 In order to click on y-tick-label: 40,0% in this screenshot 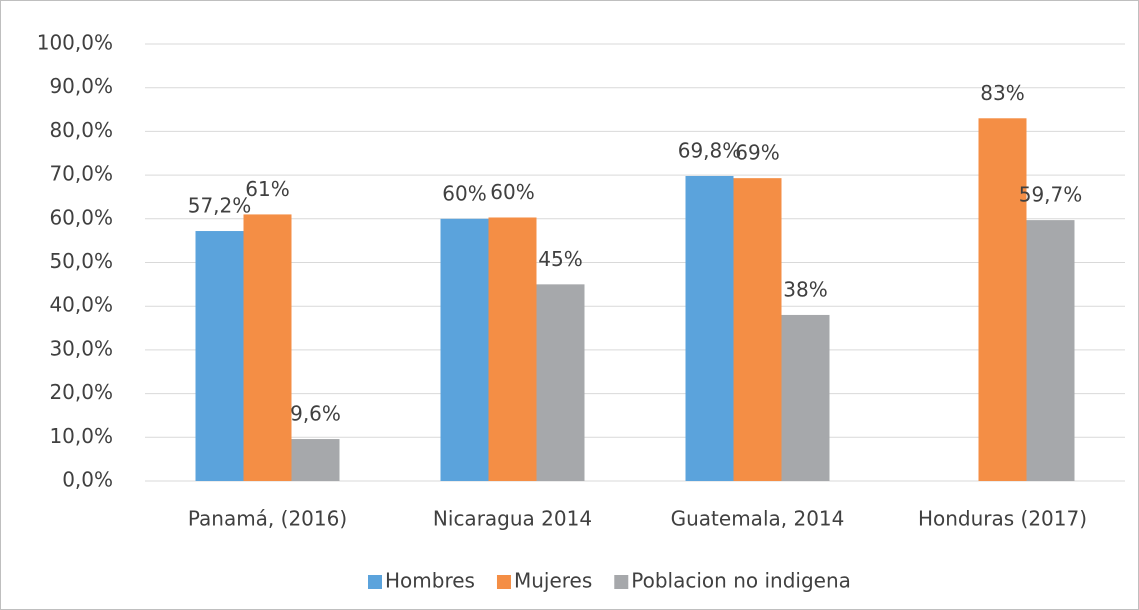, I will do `click(81, 305)`.